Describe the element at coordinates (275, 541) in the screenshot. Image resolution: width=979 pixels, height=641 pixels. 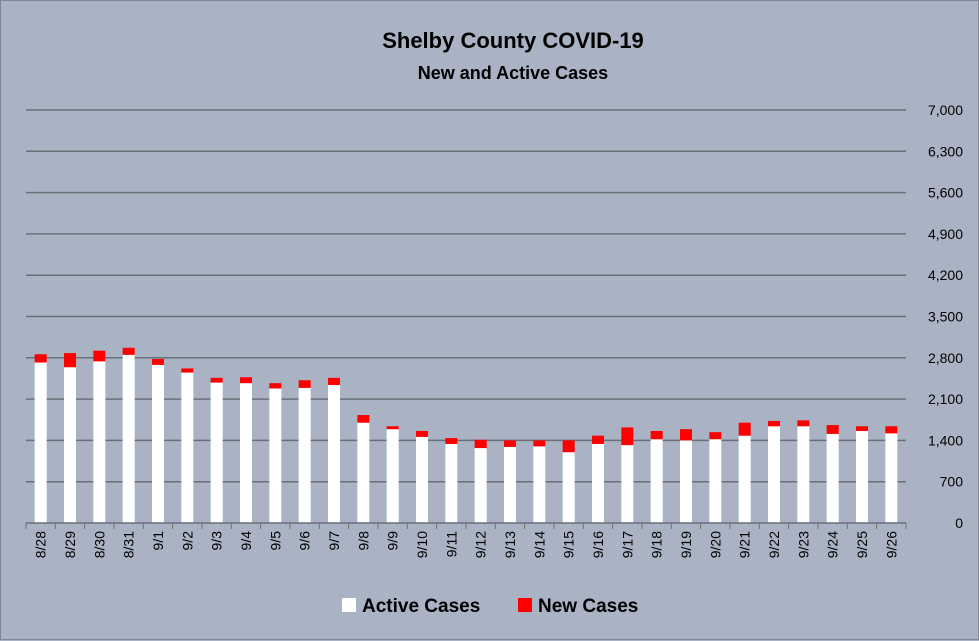
I see `x-tick-label: 9/5` at that location.